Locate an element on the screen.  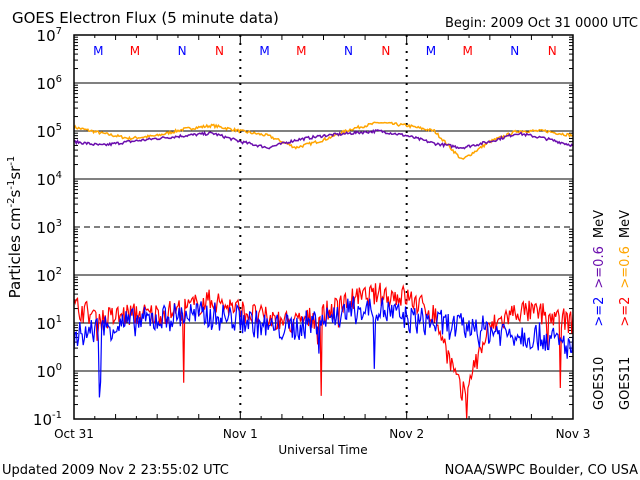
x-tick-labels: Oct 31 Nov 1 Nov 2 Nov 3 is located at coordinates (322, 434).